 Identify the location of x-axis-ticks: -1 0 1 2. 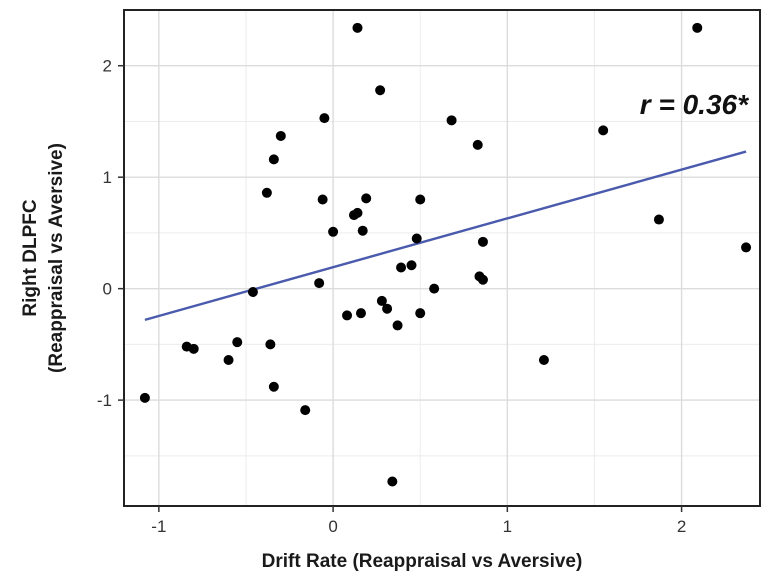
(418, 521).